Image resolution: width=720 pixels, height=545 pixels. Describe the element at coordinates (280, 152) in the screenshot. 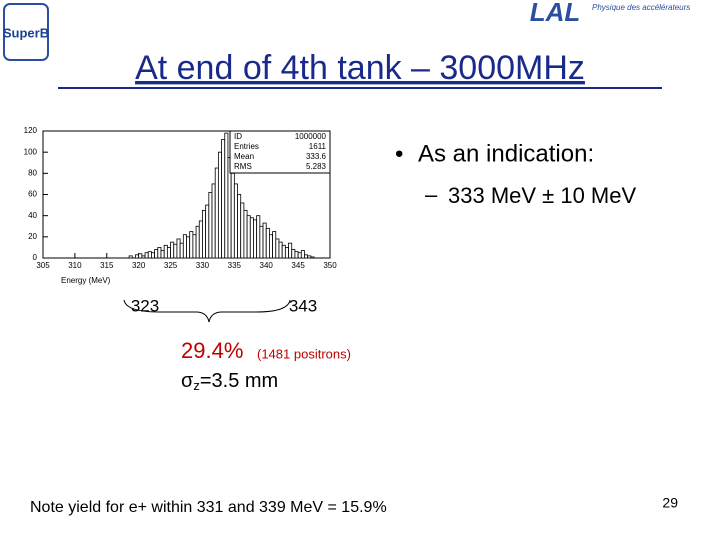

I see `stats-box` at that location.